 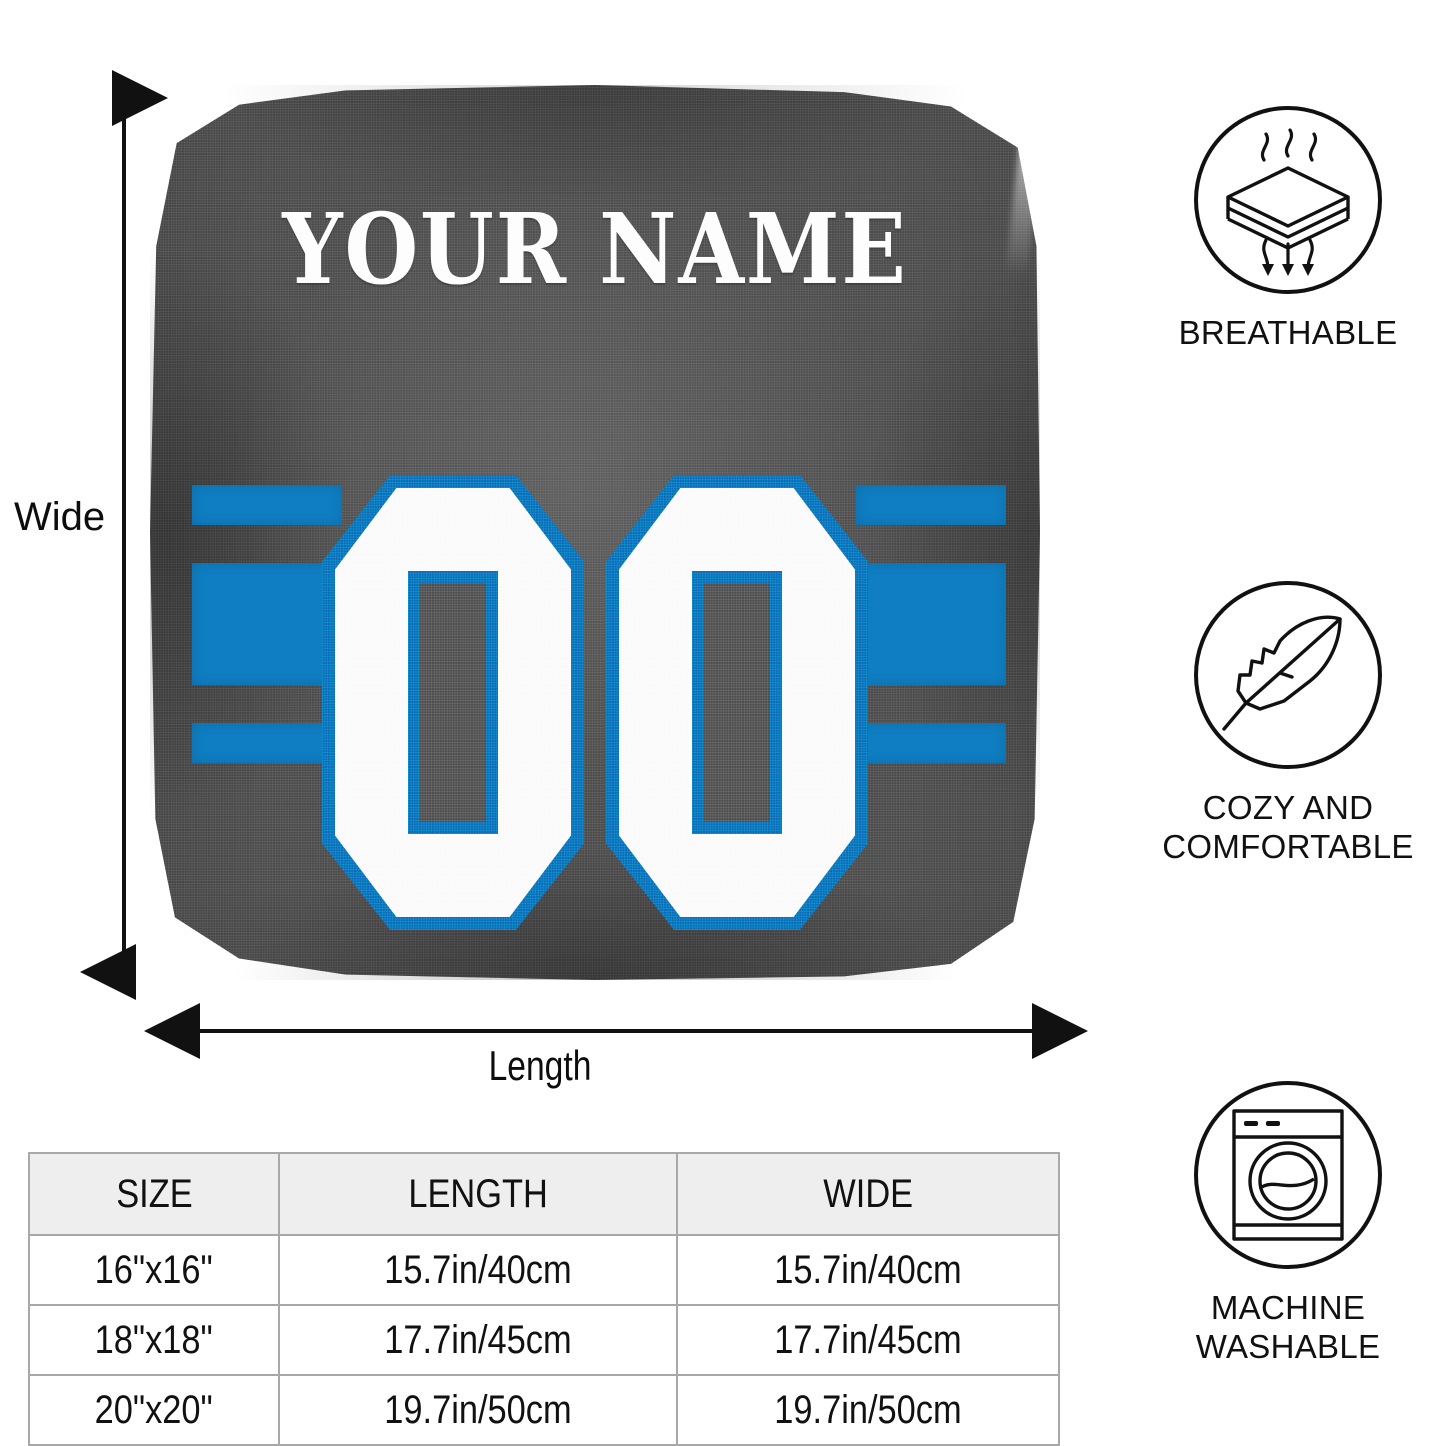 I want to click on table-cell-size: 18"x18", so click(x=154, y=1340).